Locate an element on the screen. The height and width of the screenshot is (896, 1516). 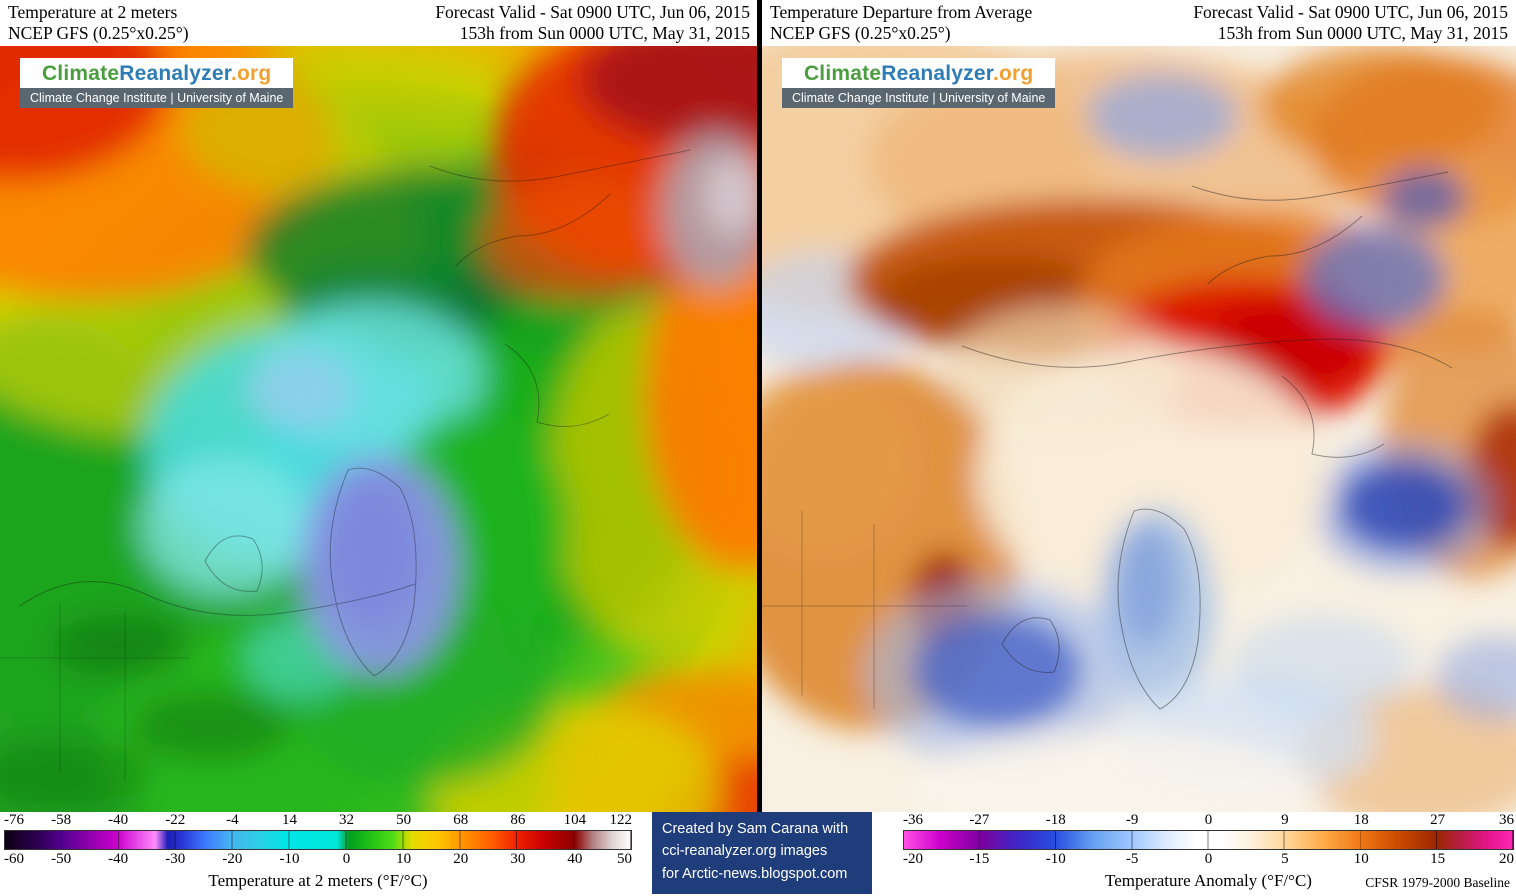
colorbar-tick: 15 is located at coordinates (1438, 859).